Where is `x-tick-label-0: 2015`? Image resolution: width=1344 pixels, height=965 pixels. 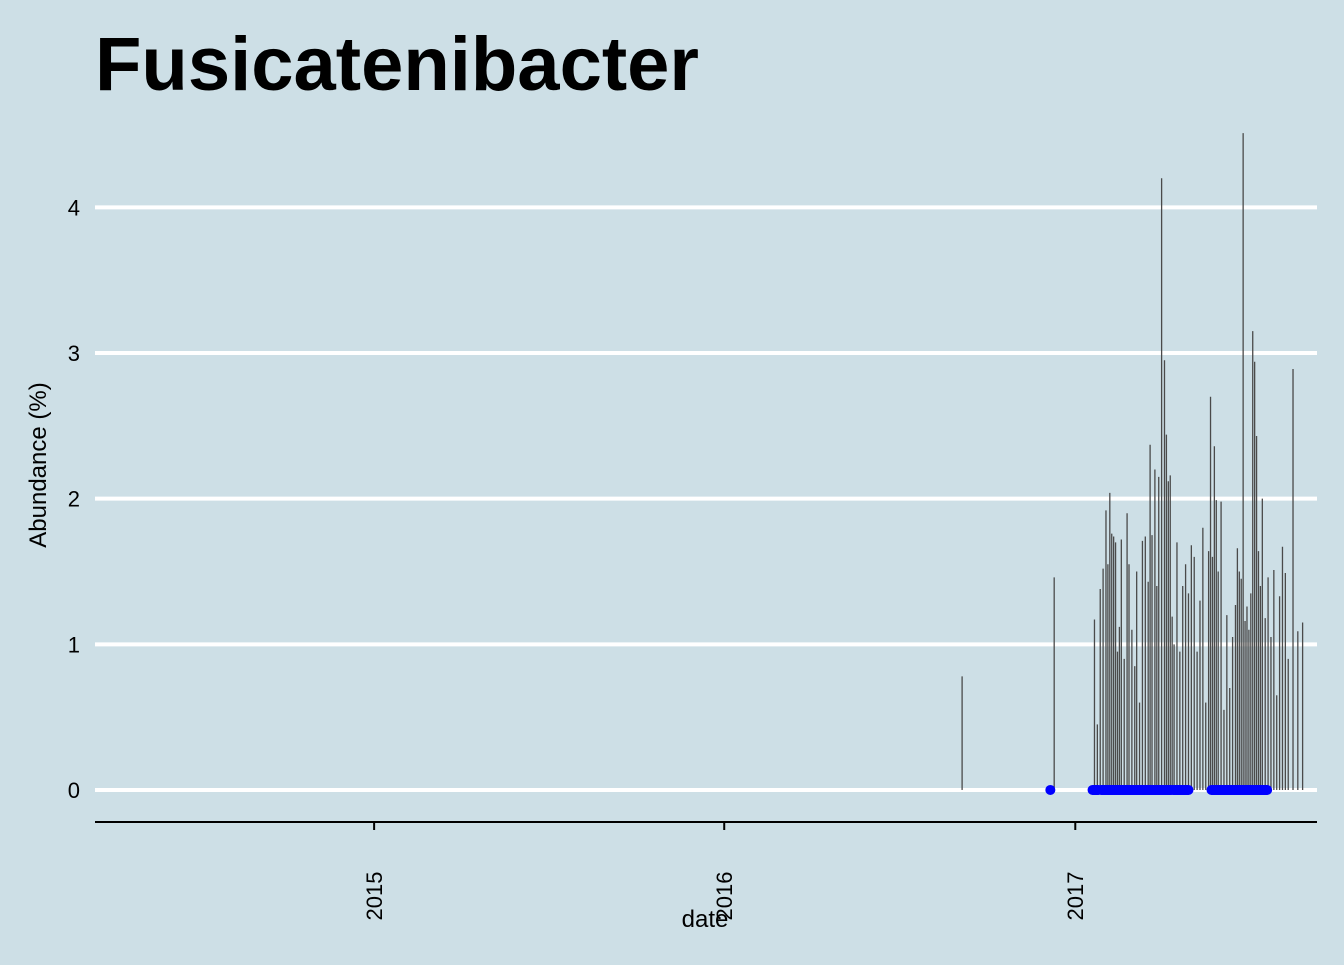
x-tick-label-0: 2015 is located at coordinates (374, 896).